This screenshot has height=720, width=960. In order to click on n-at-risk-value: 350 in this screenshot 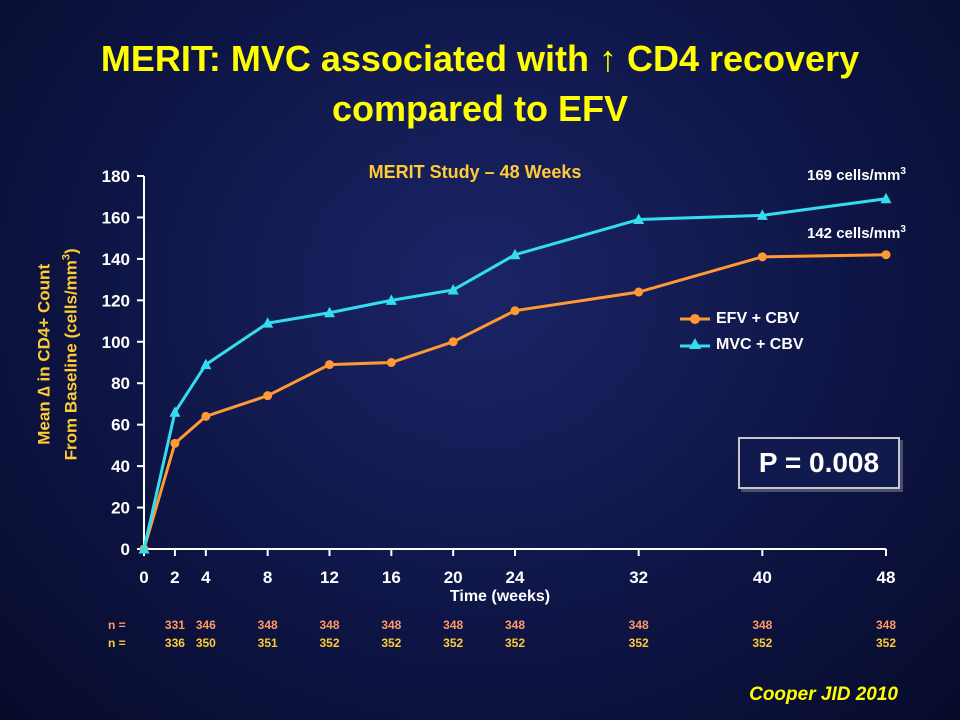, I will do `click(206, 643)`.